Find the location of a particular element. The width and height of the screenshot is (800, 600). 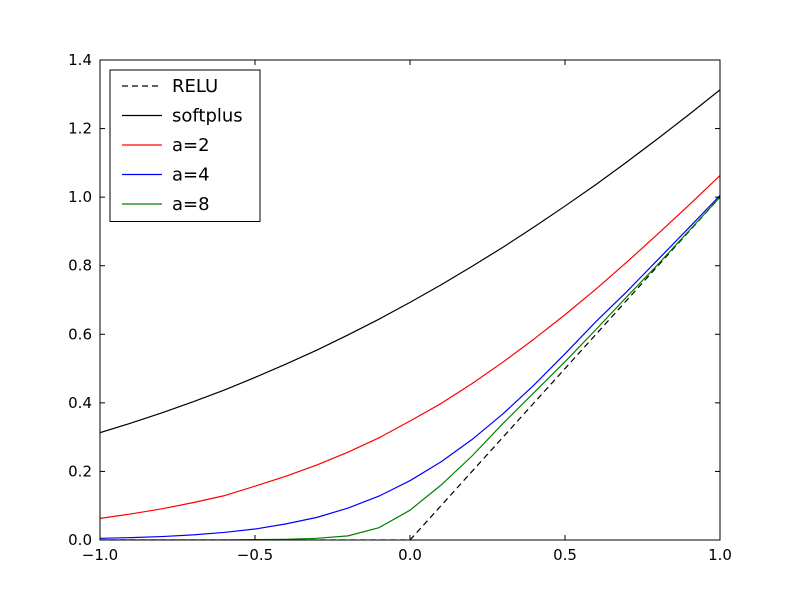

x-tick-label: −1.0 is located at coordinates (100, 555).